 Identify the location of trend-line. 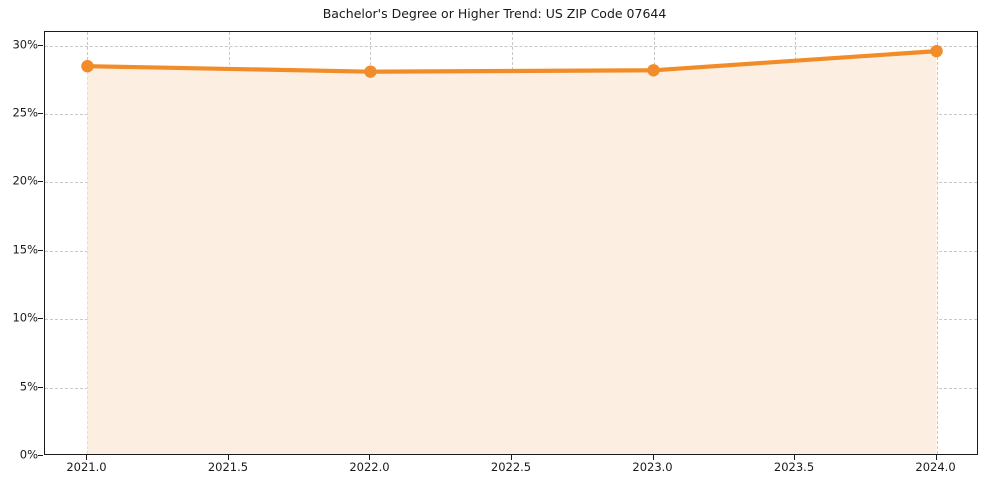
(512, 61).